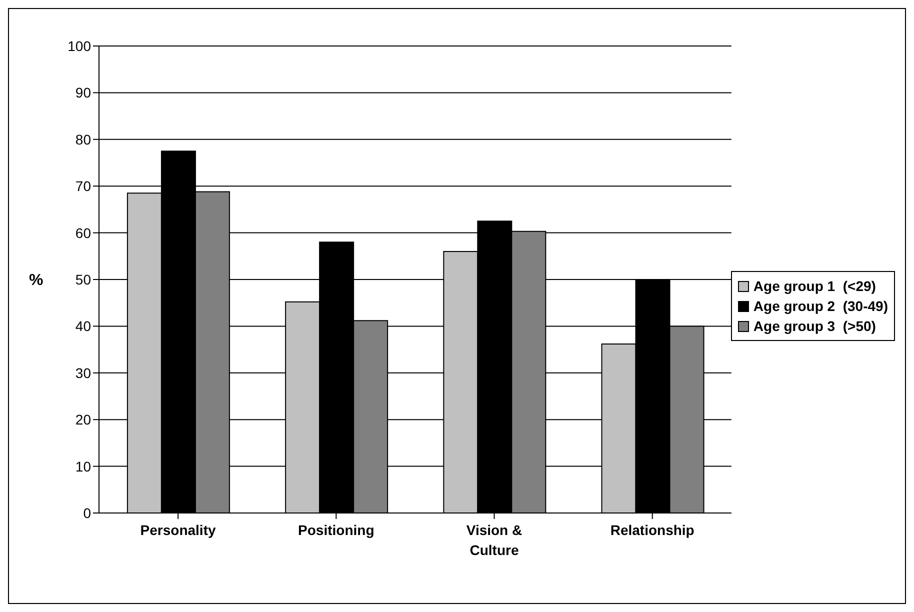  I want to click on y-tick-label: 70, so click(83, 186).